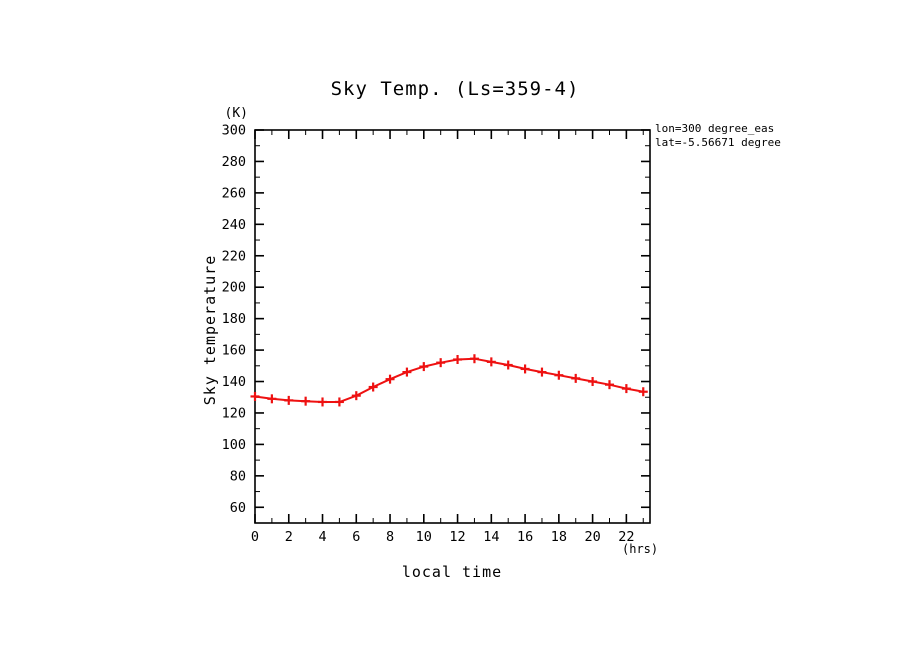 Image resolution: width=904 pixels, height=654 pixels. I want to click on svg-text: 22, so click(626, 537).